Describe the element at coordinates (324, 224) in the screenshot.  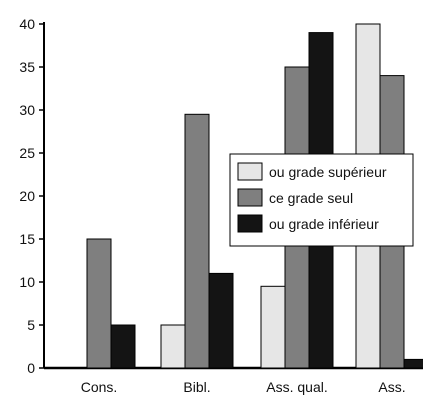
I see `legend-label: ou grade inférieur` at that location.